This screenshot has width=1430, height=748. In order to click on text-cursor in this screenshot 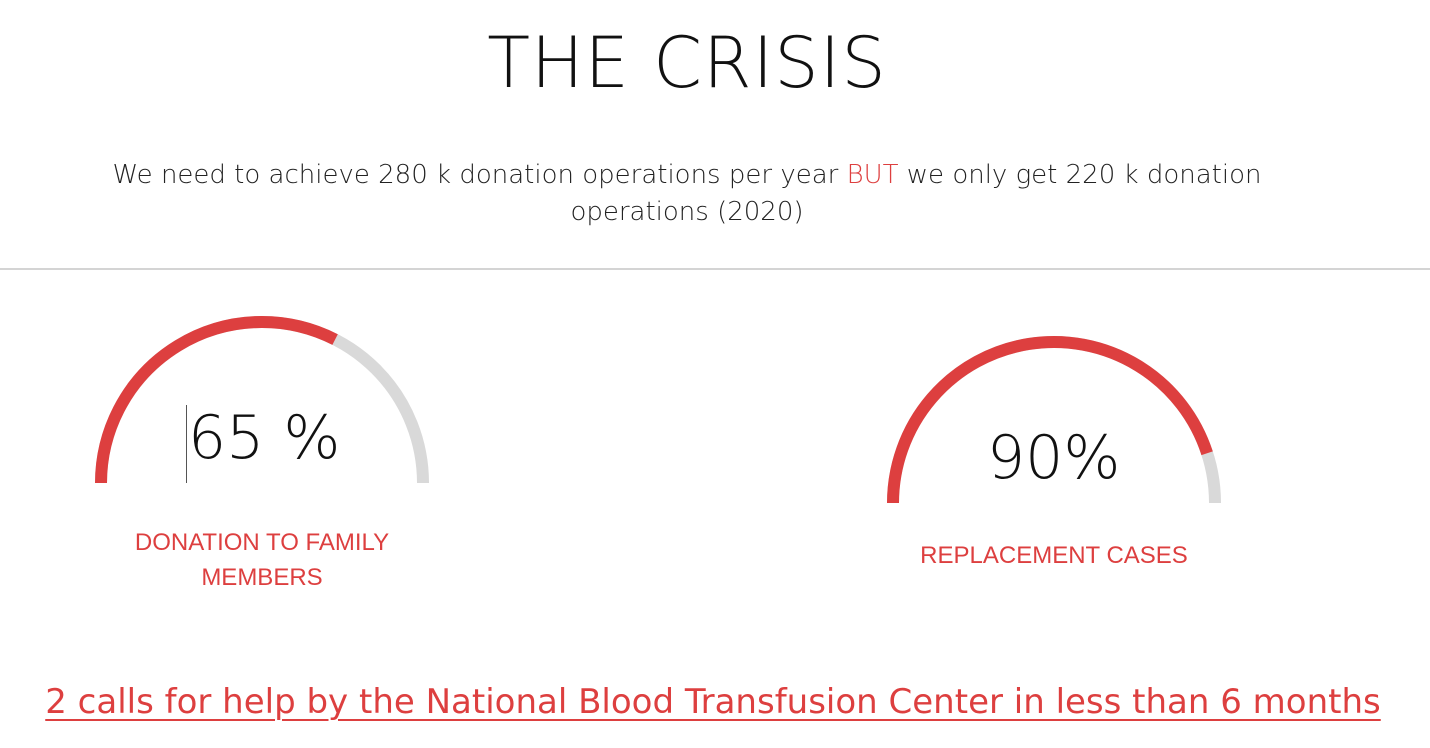, I will do `click(186, 444)`.